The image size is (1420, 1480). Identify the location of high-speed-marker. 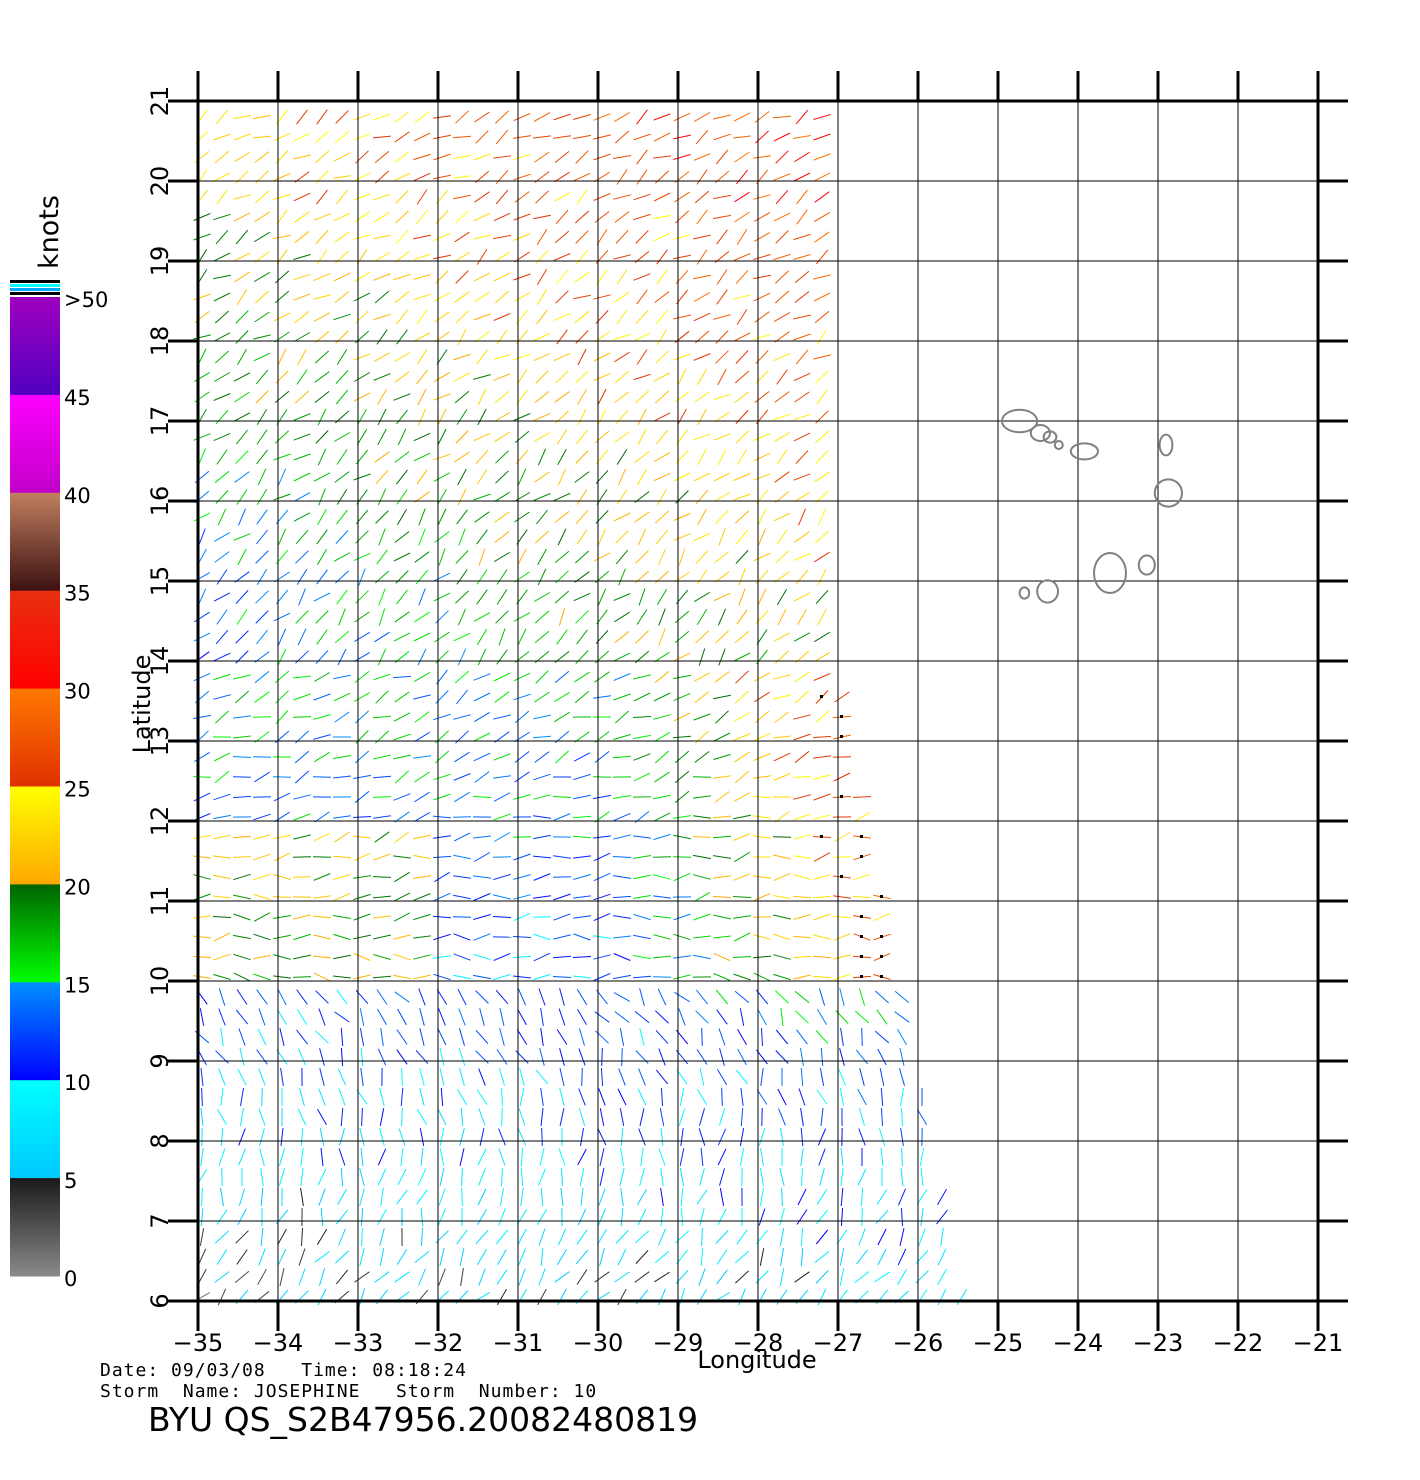
(861, 836).